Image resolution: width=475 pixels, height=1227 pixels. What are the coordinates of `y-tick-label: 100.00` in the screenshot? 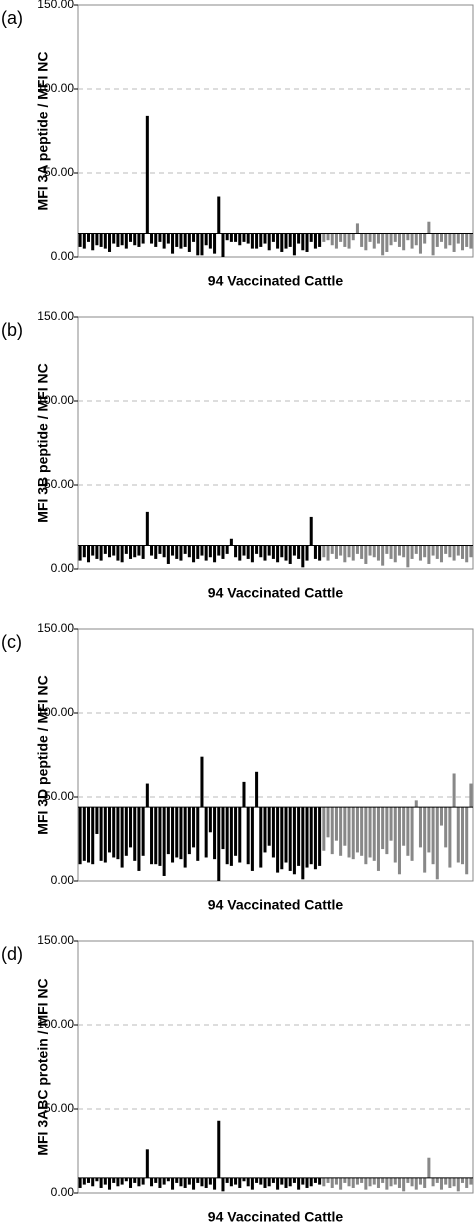 It's located at (55, 712).